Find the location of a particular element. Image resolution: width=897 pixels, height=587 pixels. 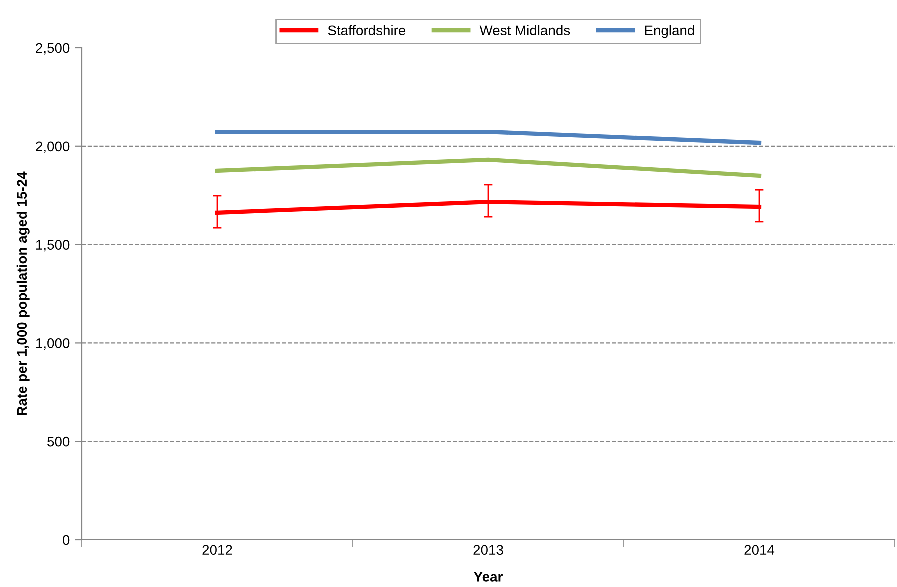

x-axis-title: Year is located at coordinates (488, 577).